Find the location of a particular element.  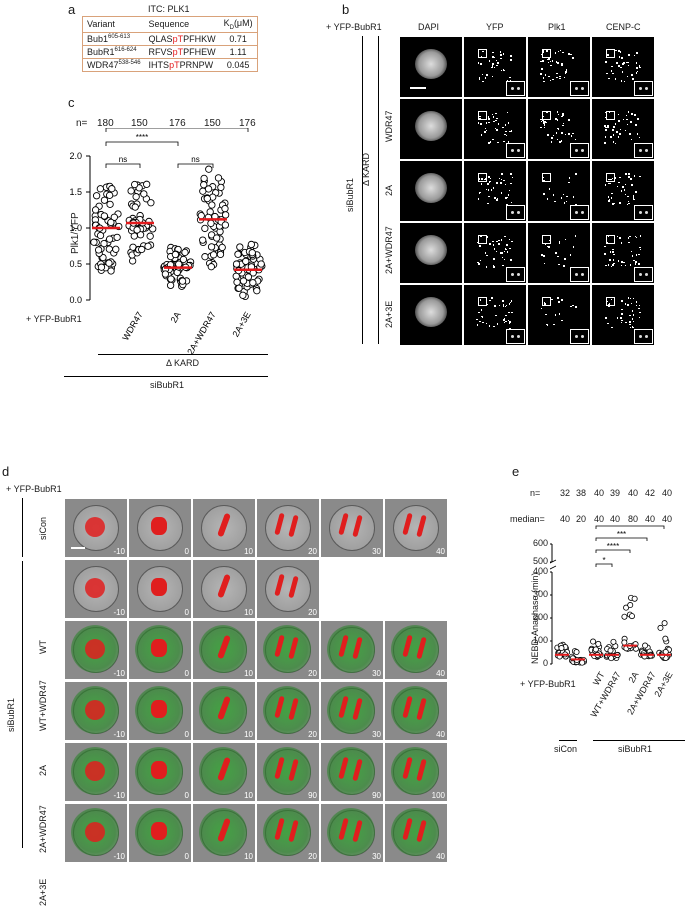

itc-row: Bub1605-613 QLASpTPFHKW 0.71 is located at coordinates (170, 39).